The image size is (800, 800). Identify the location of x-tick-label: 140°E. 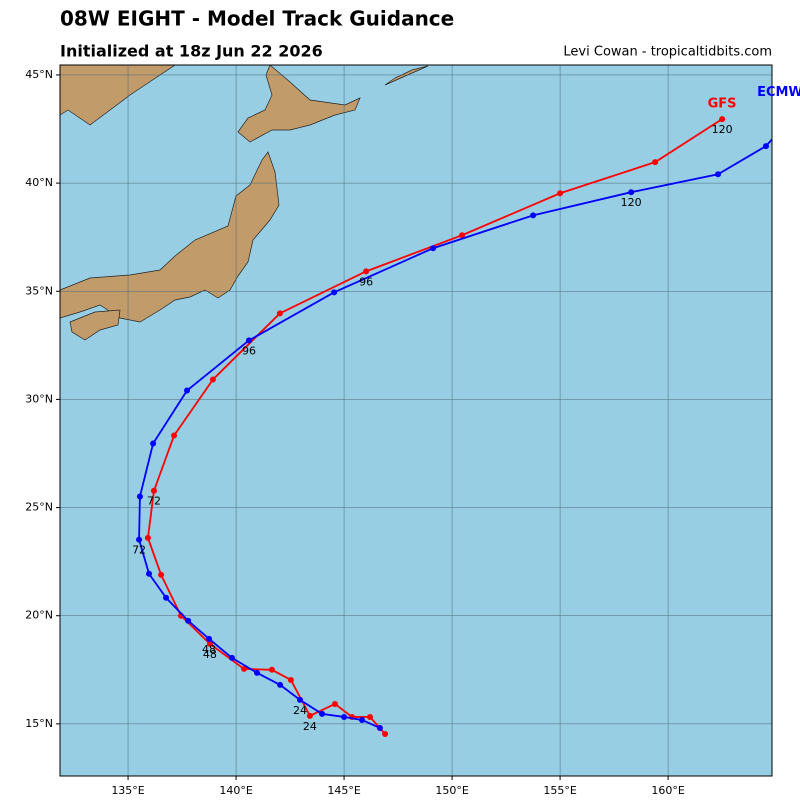
(235, 790).